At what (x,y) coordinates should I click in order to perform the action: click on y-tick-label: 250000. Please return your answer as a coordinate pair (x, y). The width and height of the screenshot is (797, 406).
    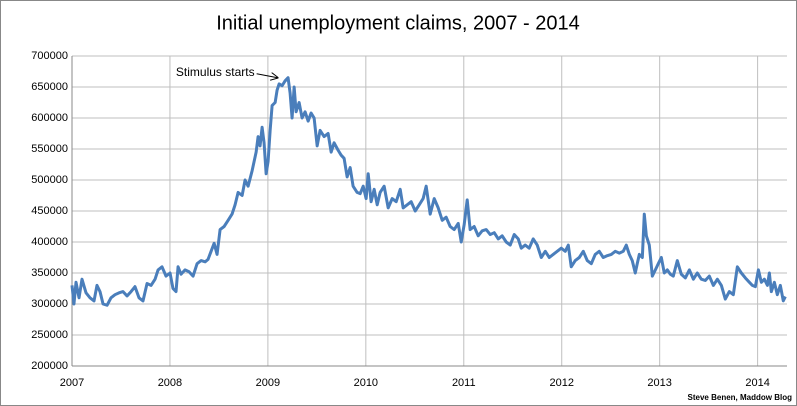
    Looking at the image, I should click on (49, 335).